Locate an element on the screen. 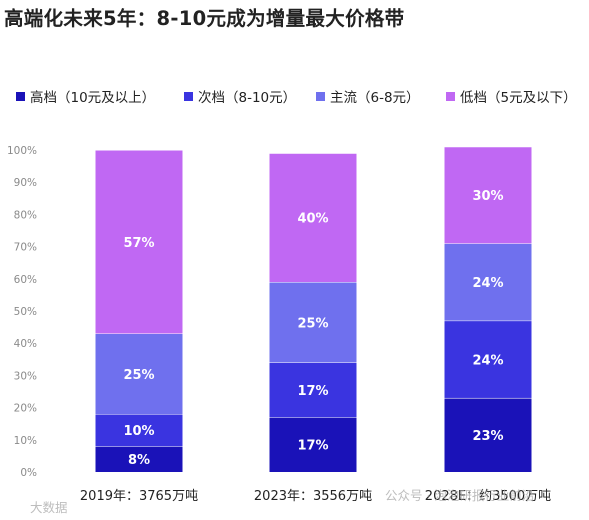  legend-swatch-mainstream is located at coordinates (320, 96).